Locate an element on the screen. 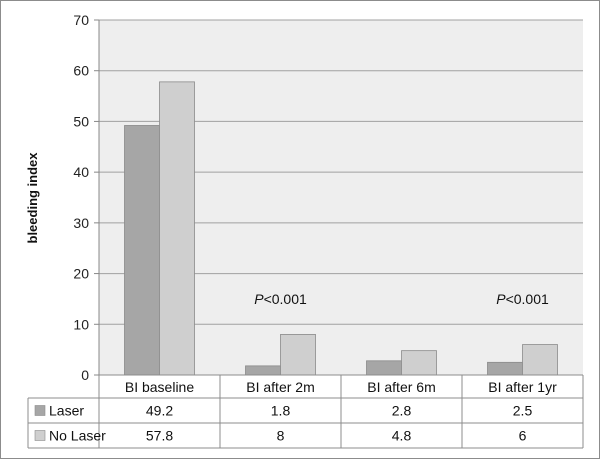 This screenshot has height=460, width=600. y-tick-label: 0 is located at coordinates (85, 375).